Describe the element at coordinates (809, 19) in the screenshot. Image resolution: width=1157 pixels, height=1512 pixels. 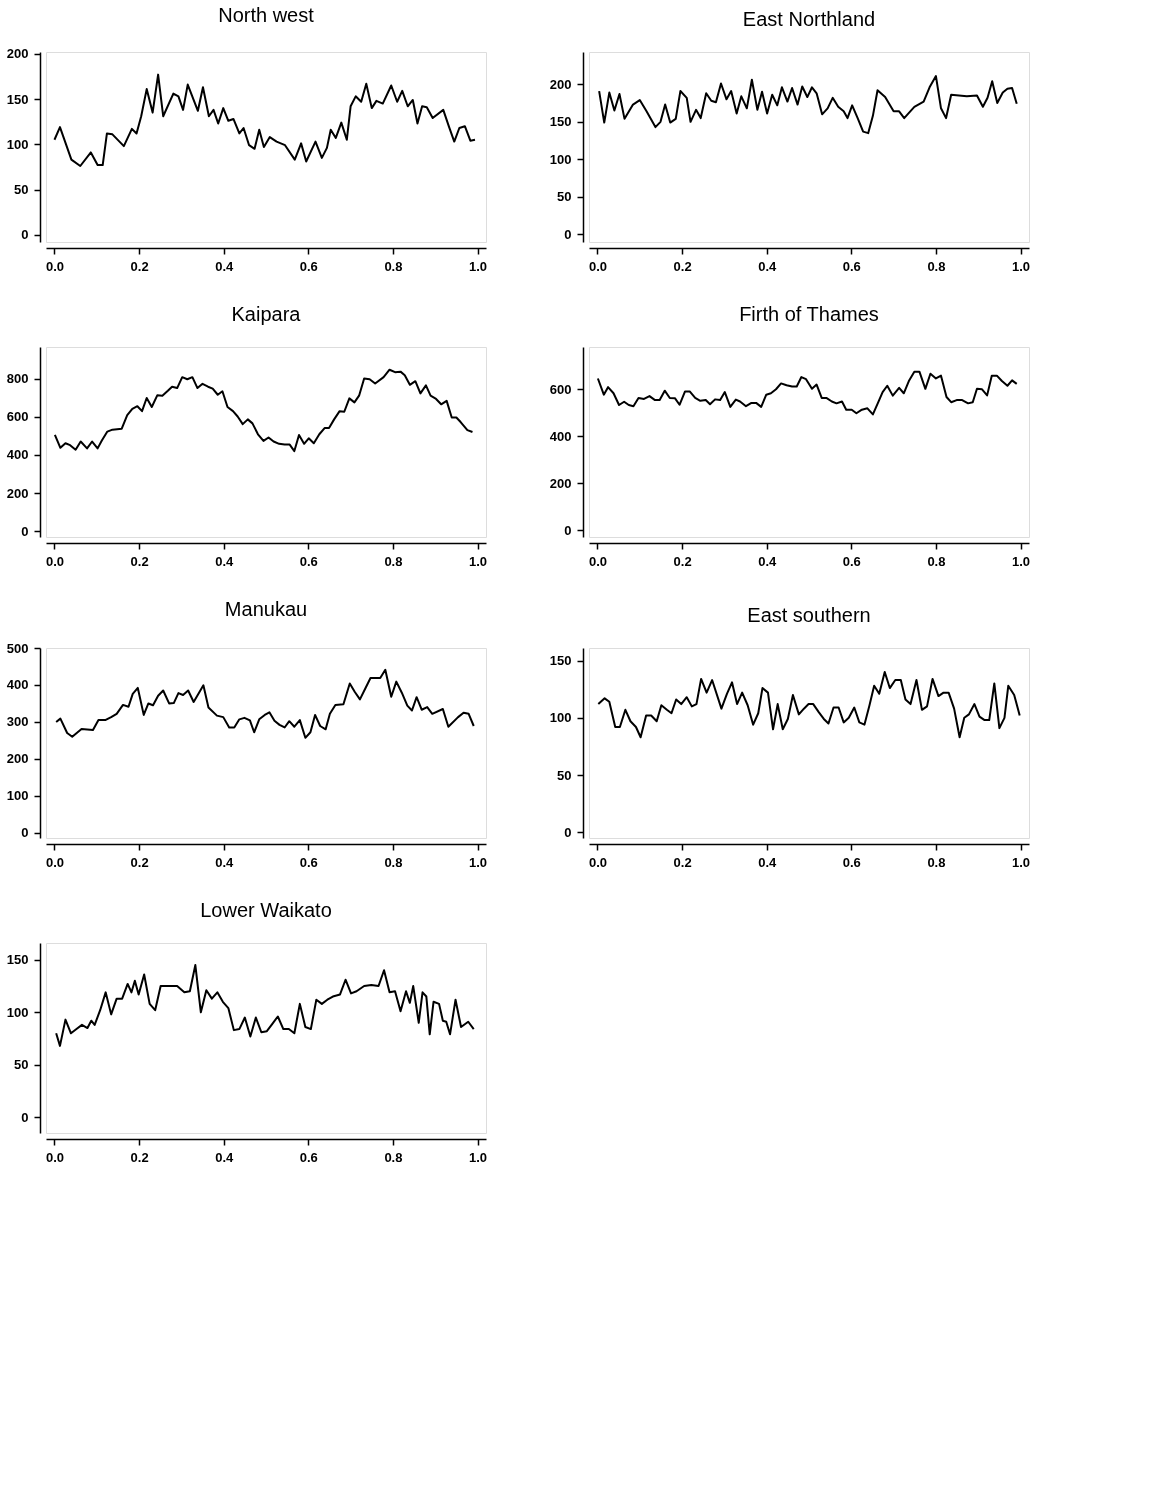
I see `chart-title: East Northland` at that location.